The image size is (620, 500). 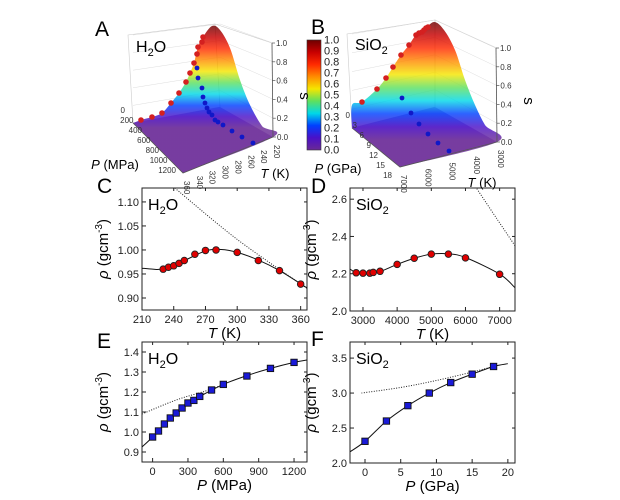 What do you see at coordinates (496, 95) in the screenshot?
I see `s-axis` at bounding box center [496, 95].